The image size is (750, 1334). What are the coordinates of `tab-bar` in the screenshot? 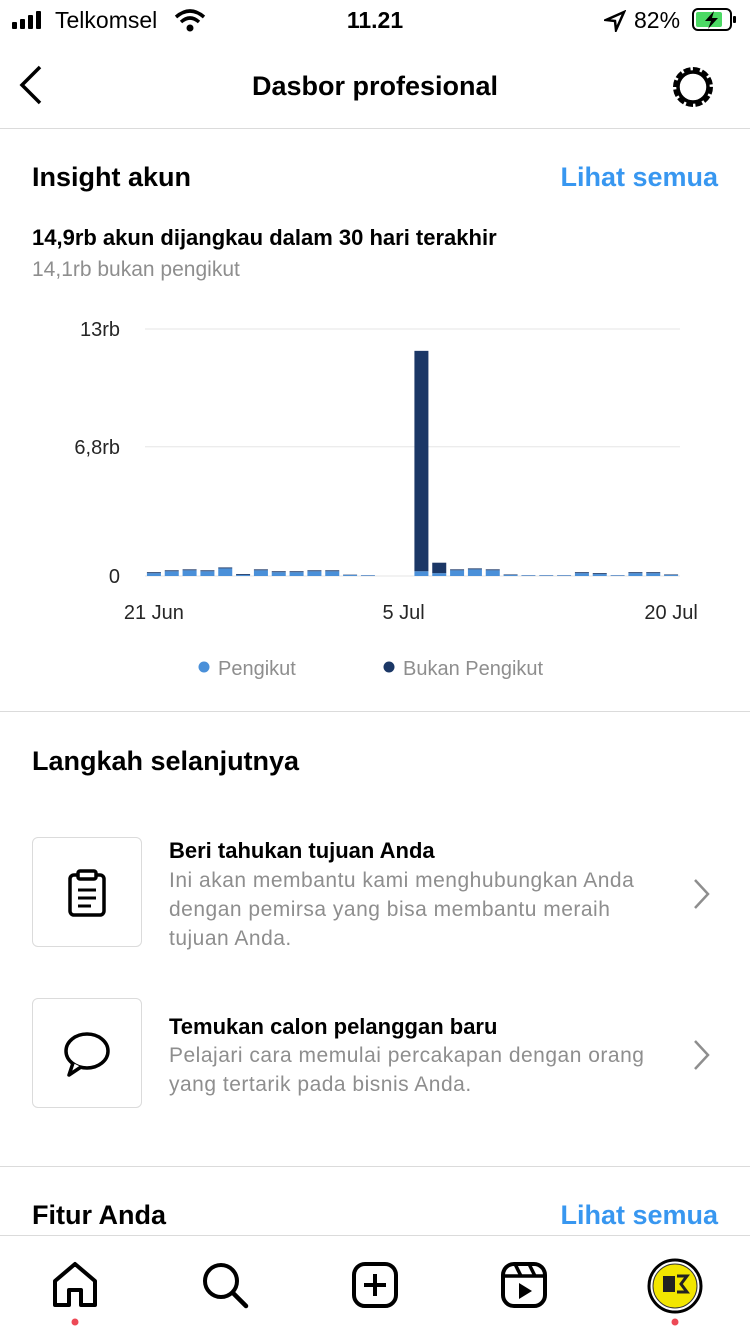 It's located at (375, 1284).